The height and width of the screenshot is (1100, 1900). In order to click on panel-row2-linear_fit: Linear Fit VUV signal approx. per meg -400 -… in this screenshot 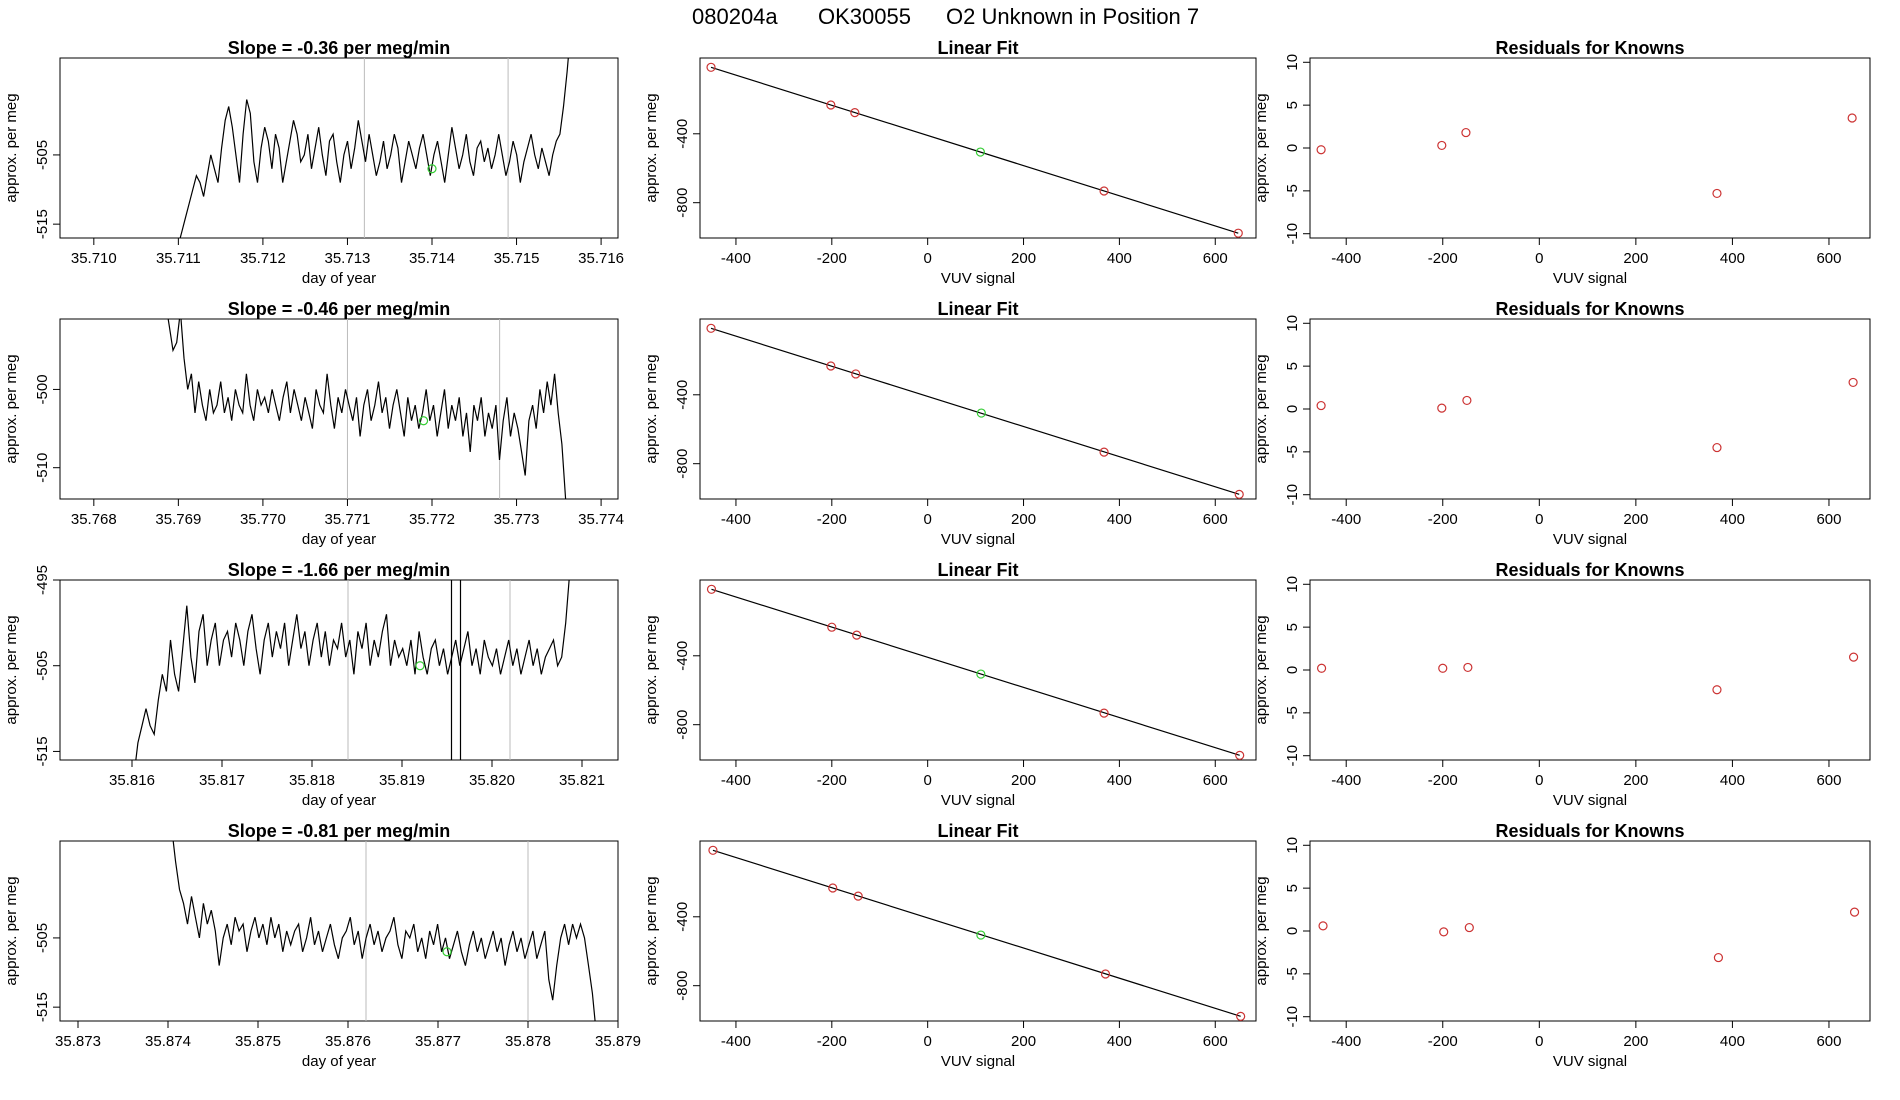, I will do `click(950, 423)`.